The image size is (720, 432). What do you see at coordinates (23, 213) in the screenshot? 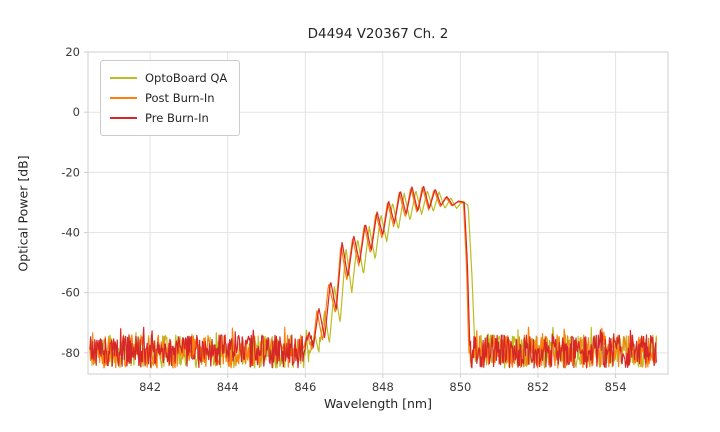
I see `y-axis-label: Optical Power [dB]` at bounding box center [23, 213].